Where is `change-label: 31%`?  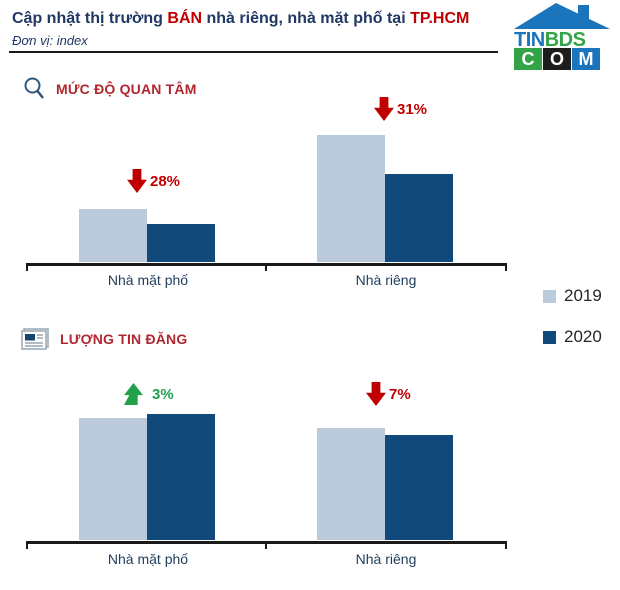 change-label: 31% is located at coordinates (412, 109).